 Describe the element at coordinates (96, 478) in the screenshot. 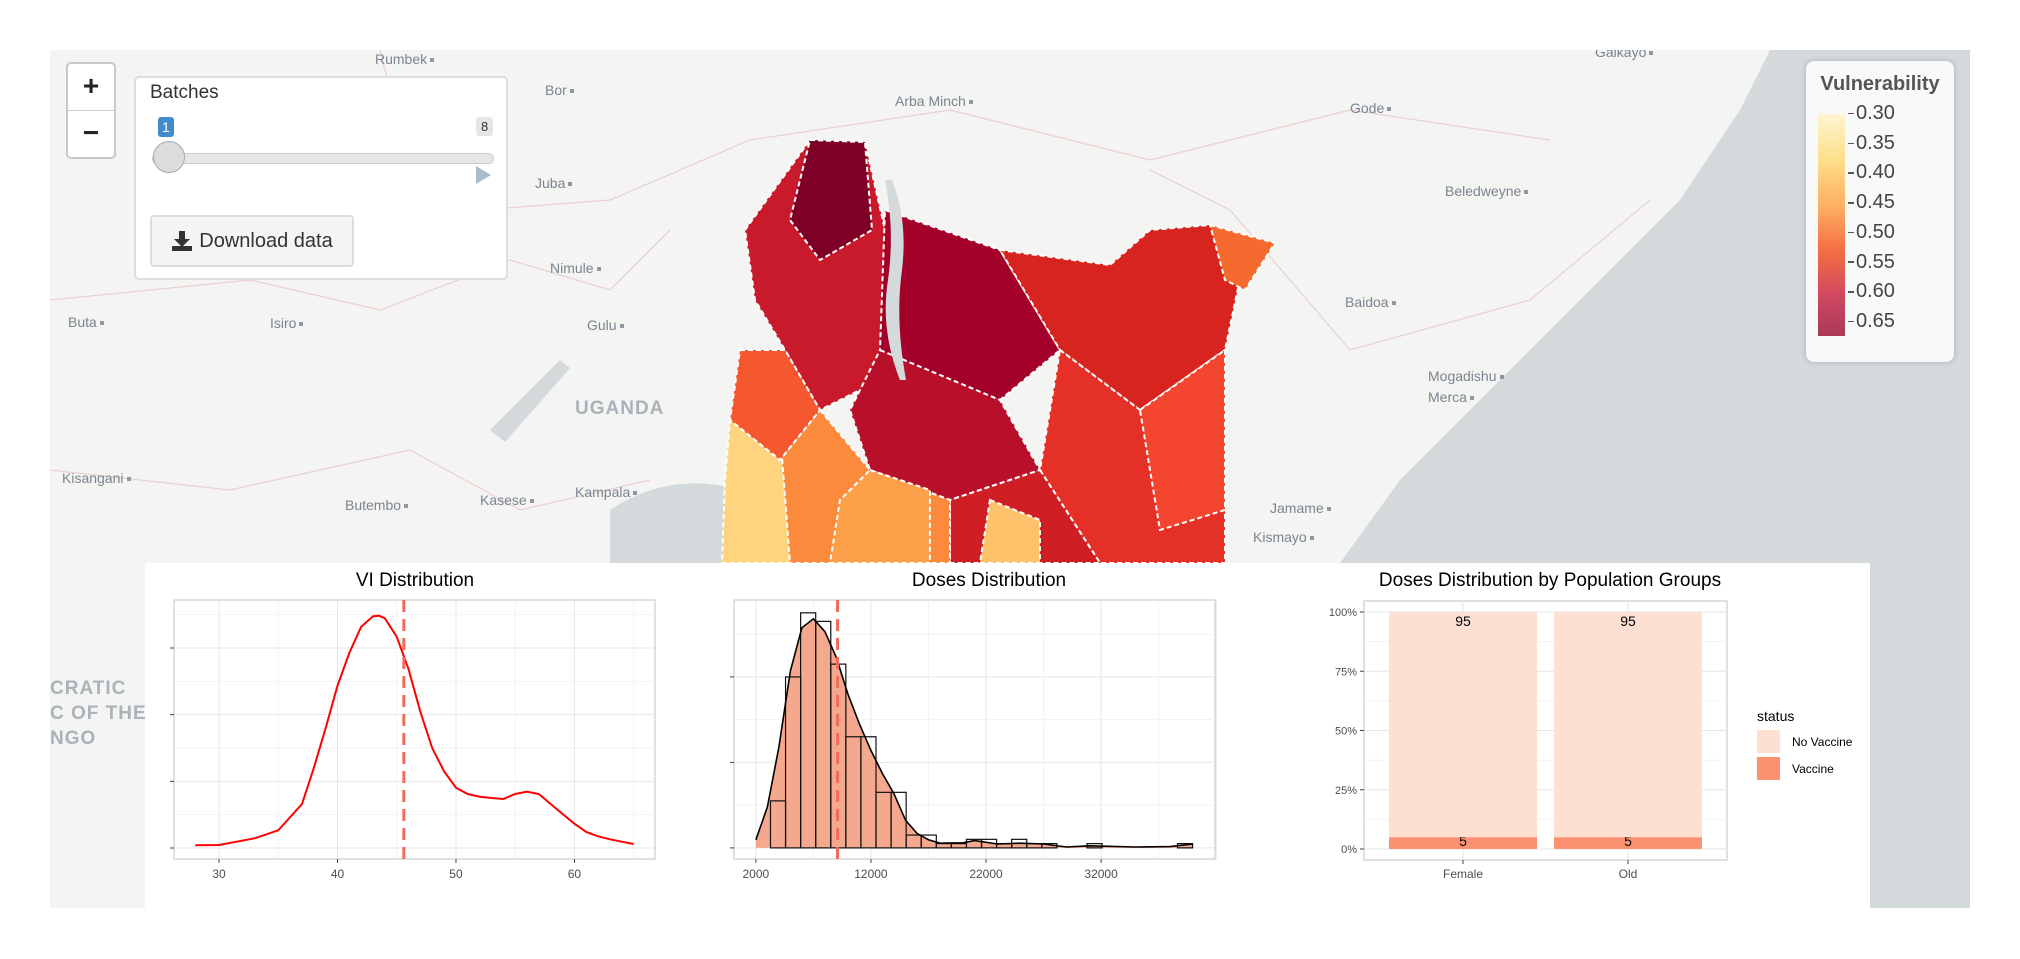

I see `city-label: Kisangani` at that location.